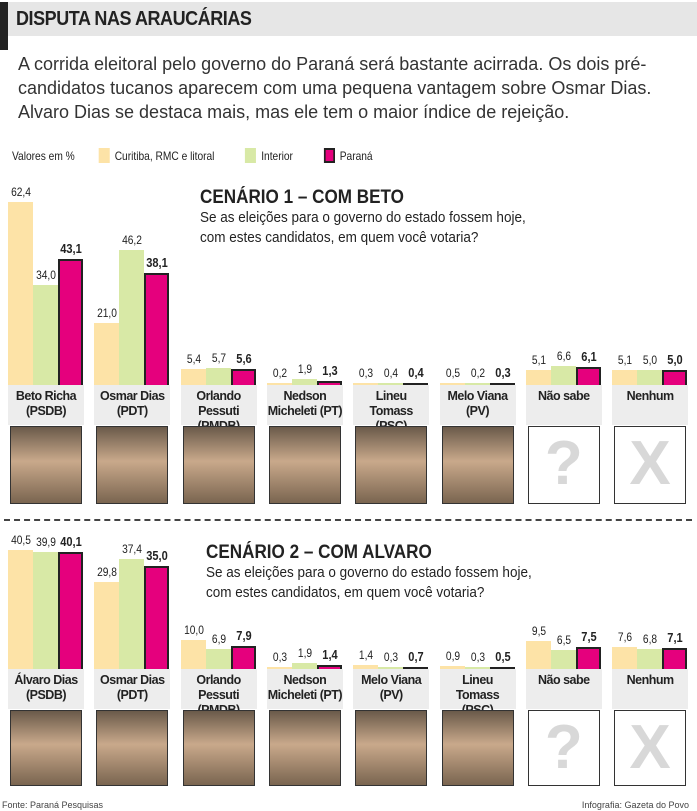  I want to click on category-label-line: Não sabe, so click(564, 680).